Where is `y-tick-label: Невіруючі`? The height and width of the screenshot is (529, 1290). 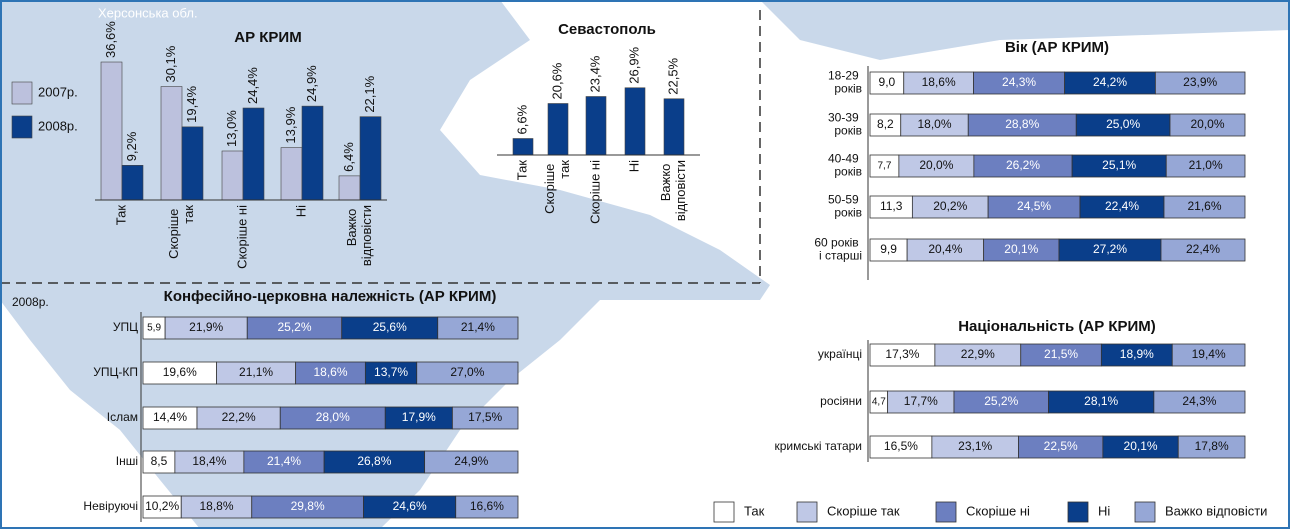 y-tick-label: Невіруючі is located at coordinates (110, 506).